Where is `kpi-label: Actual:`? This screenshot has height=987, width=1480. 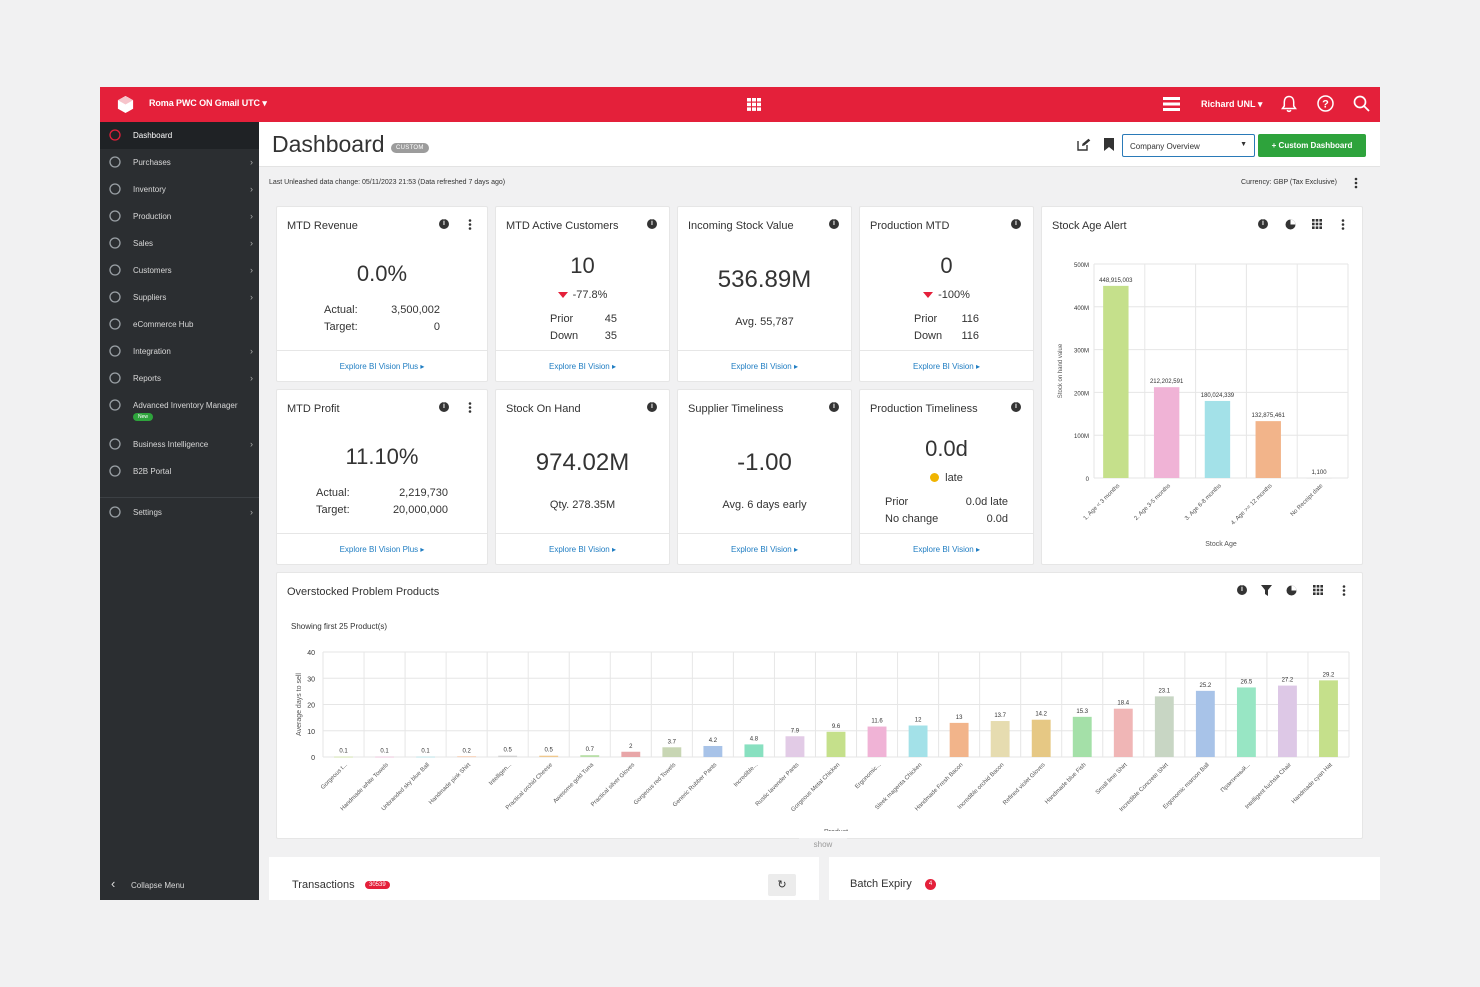
kpi-label: Actual: is located at coordinates (341, 310).